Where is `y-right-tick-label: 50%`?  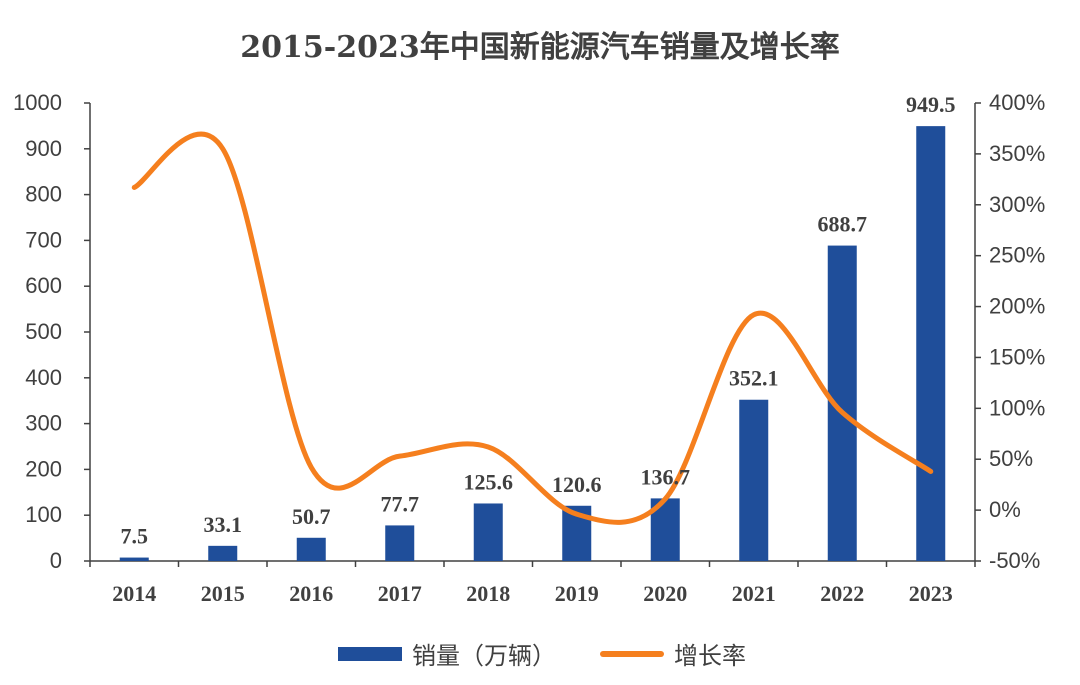 y-right-tick-label: 50% is located at coordinates (1011, 458).